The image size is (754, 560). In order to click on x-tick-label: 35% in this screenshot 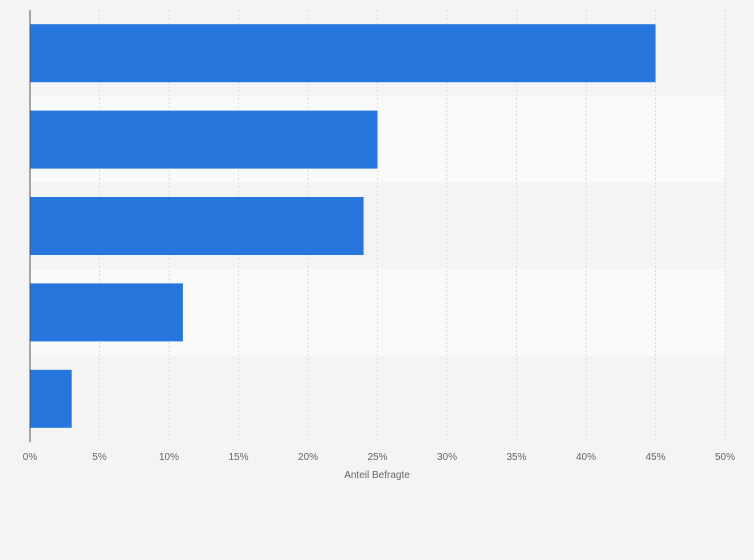, I will do `click(516, 457)`.